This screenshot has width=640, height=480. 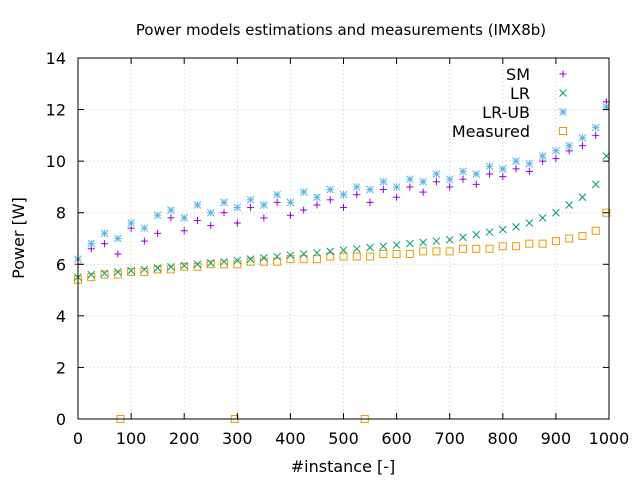 What do you see at coordinates (518, 74) in the screenshot?
I see `legend-label: SM` at bounding box center [518, 74].